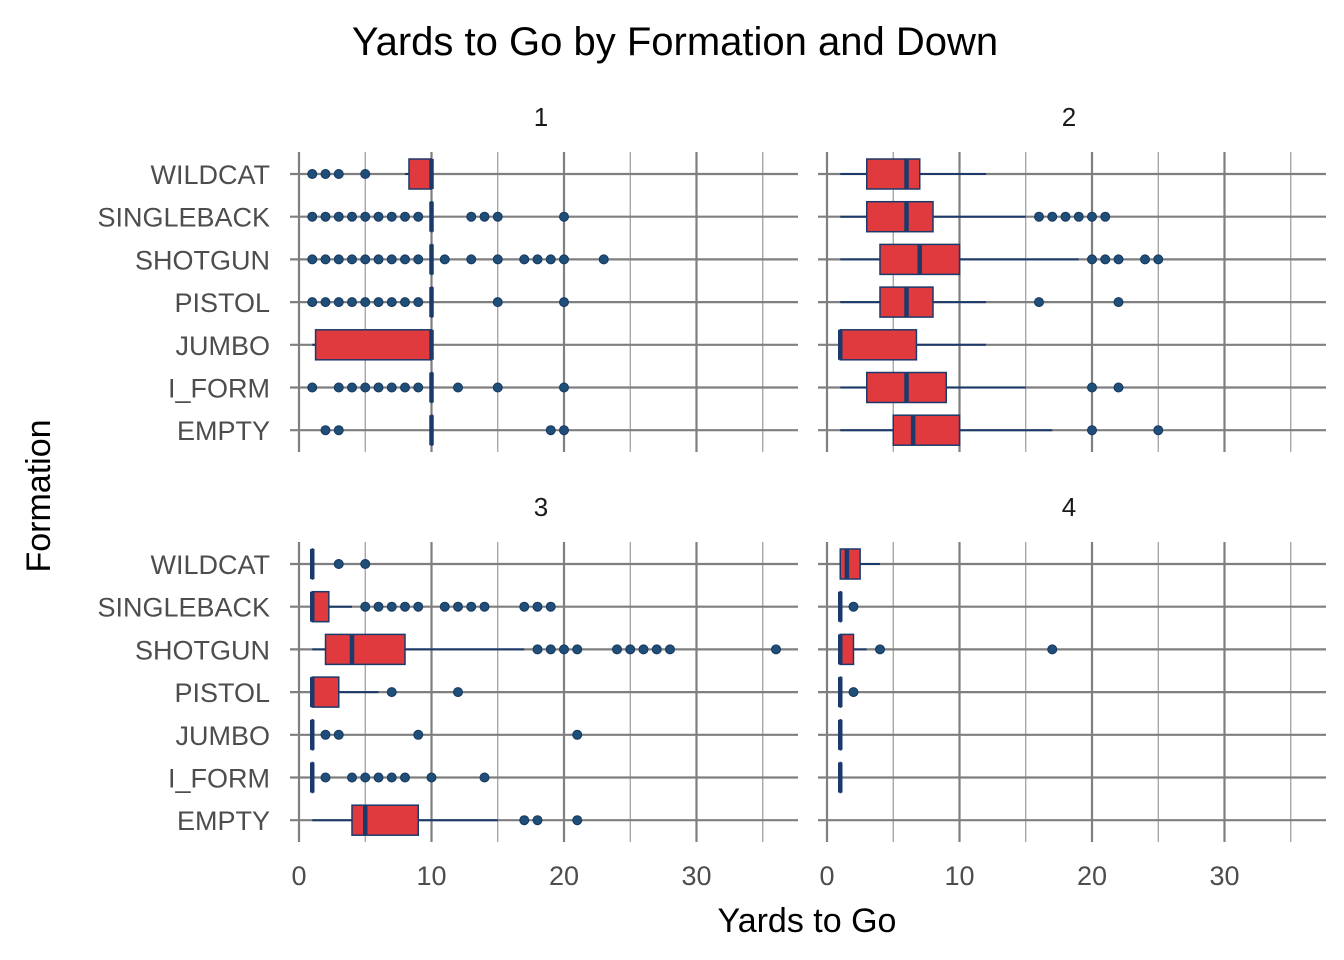 This screenshot has width=1344, height=960. I want to click on facet-strip-label: 3, so click(541, 507).